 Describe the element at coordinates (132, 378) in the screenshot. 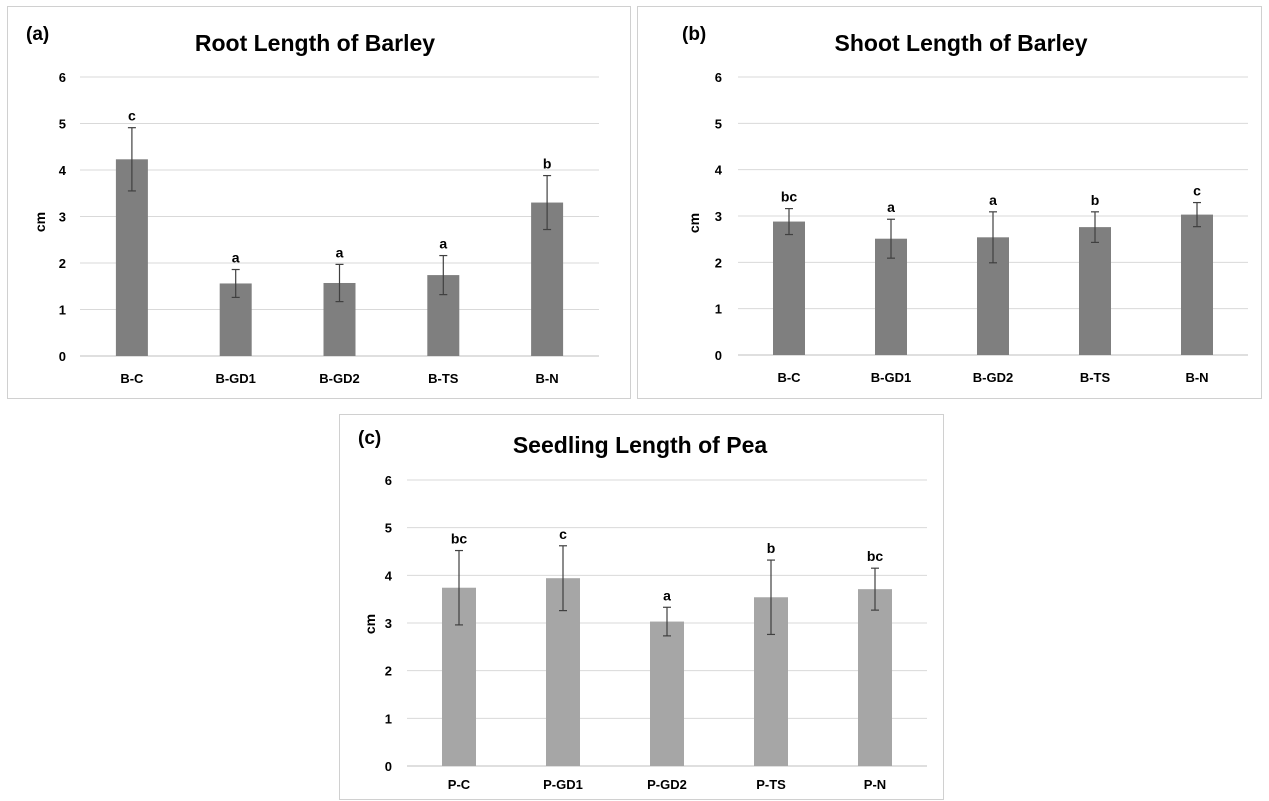

I see `x-category-label-a: B-C` at that location.